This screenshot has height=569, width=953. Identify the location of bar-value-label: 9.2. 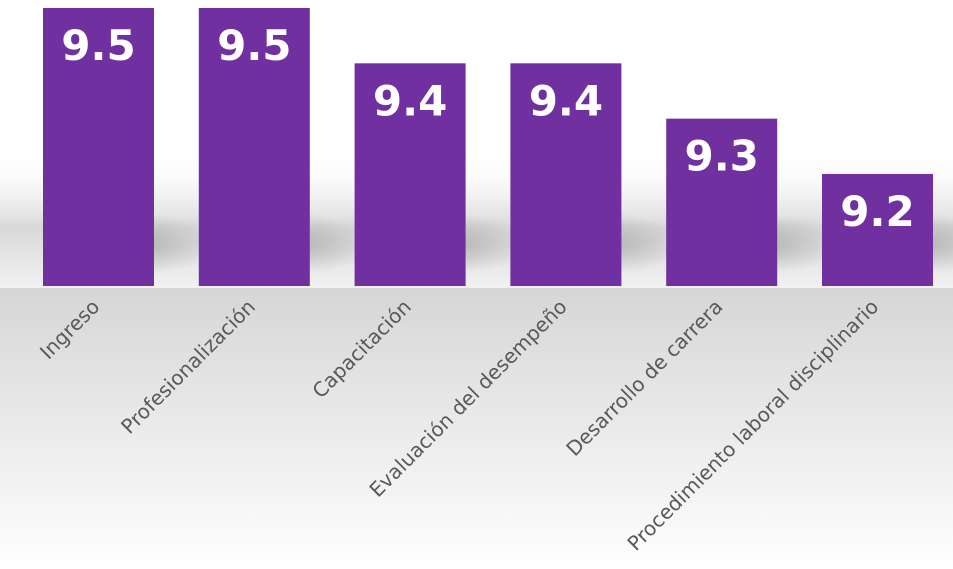
(877, 211).